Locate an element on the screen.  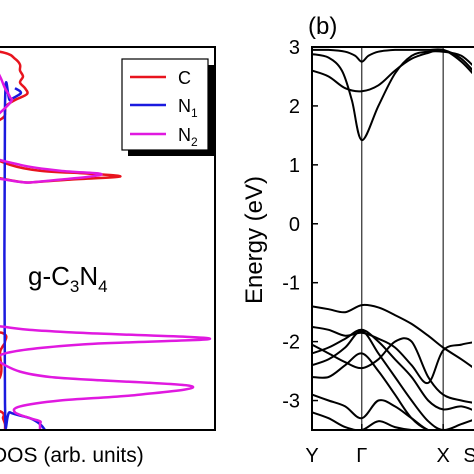
panel-label-b: (b) is located at coordinates (322, 26).